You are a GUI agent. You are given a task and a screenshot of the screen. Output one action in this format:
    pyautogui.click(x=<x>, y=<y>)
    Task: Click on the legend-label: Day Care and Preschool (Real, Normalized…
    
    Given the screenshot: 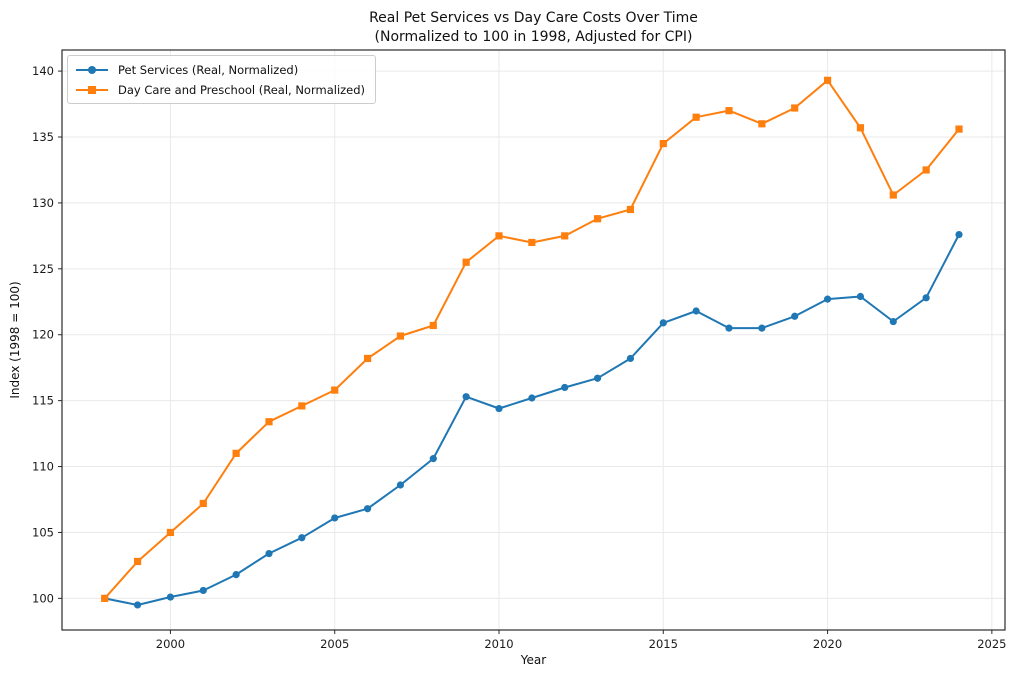 What is the action you would take?
    pyautogui.click(x=242, y=89)
    